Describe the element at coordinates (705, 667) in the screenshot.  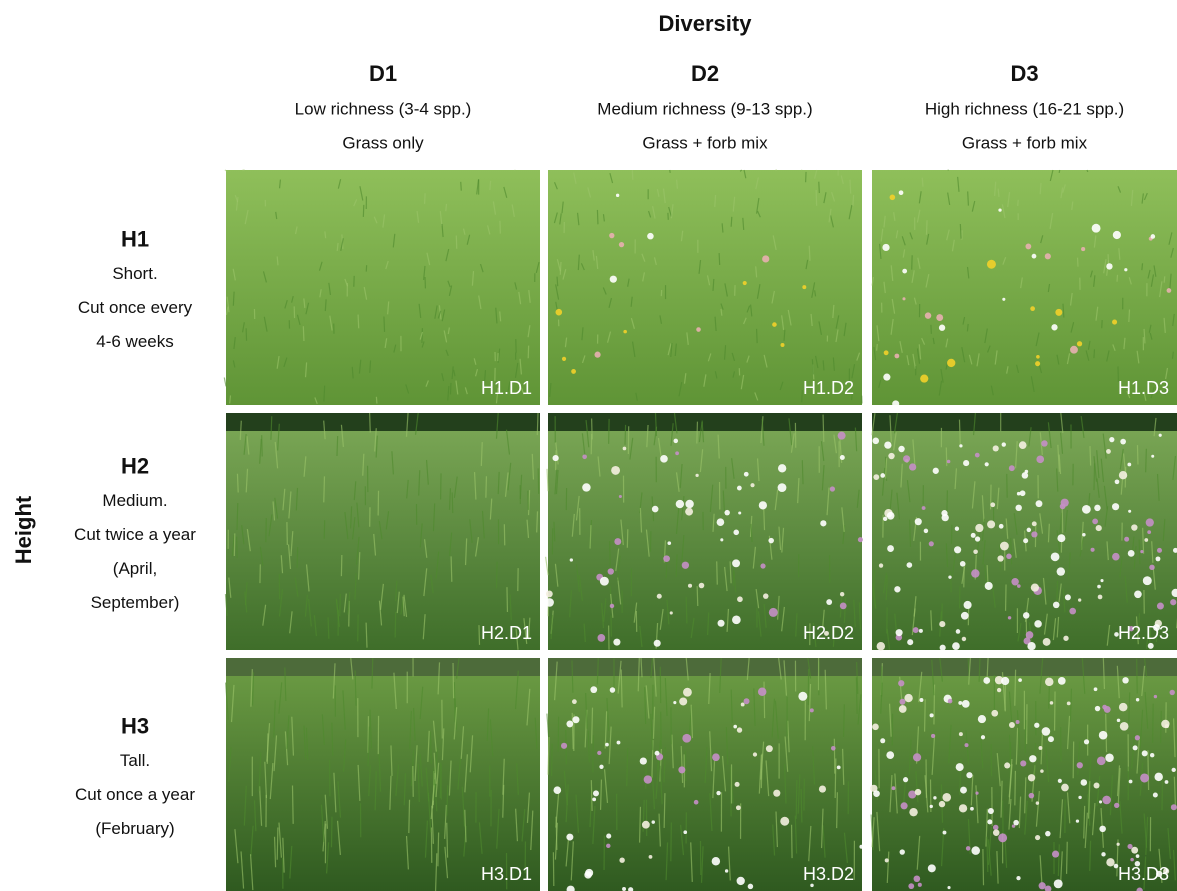
I see `tree-line` at that location.